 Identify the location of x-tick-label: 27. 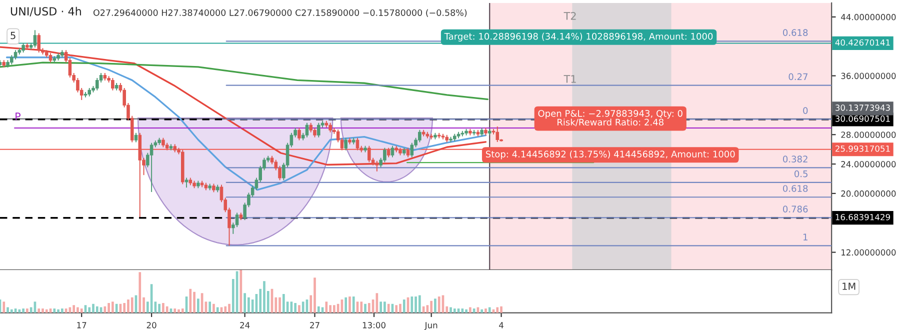
(315, 325).